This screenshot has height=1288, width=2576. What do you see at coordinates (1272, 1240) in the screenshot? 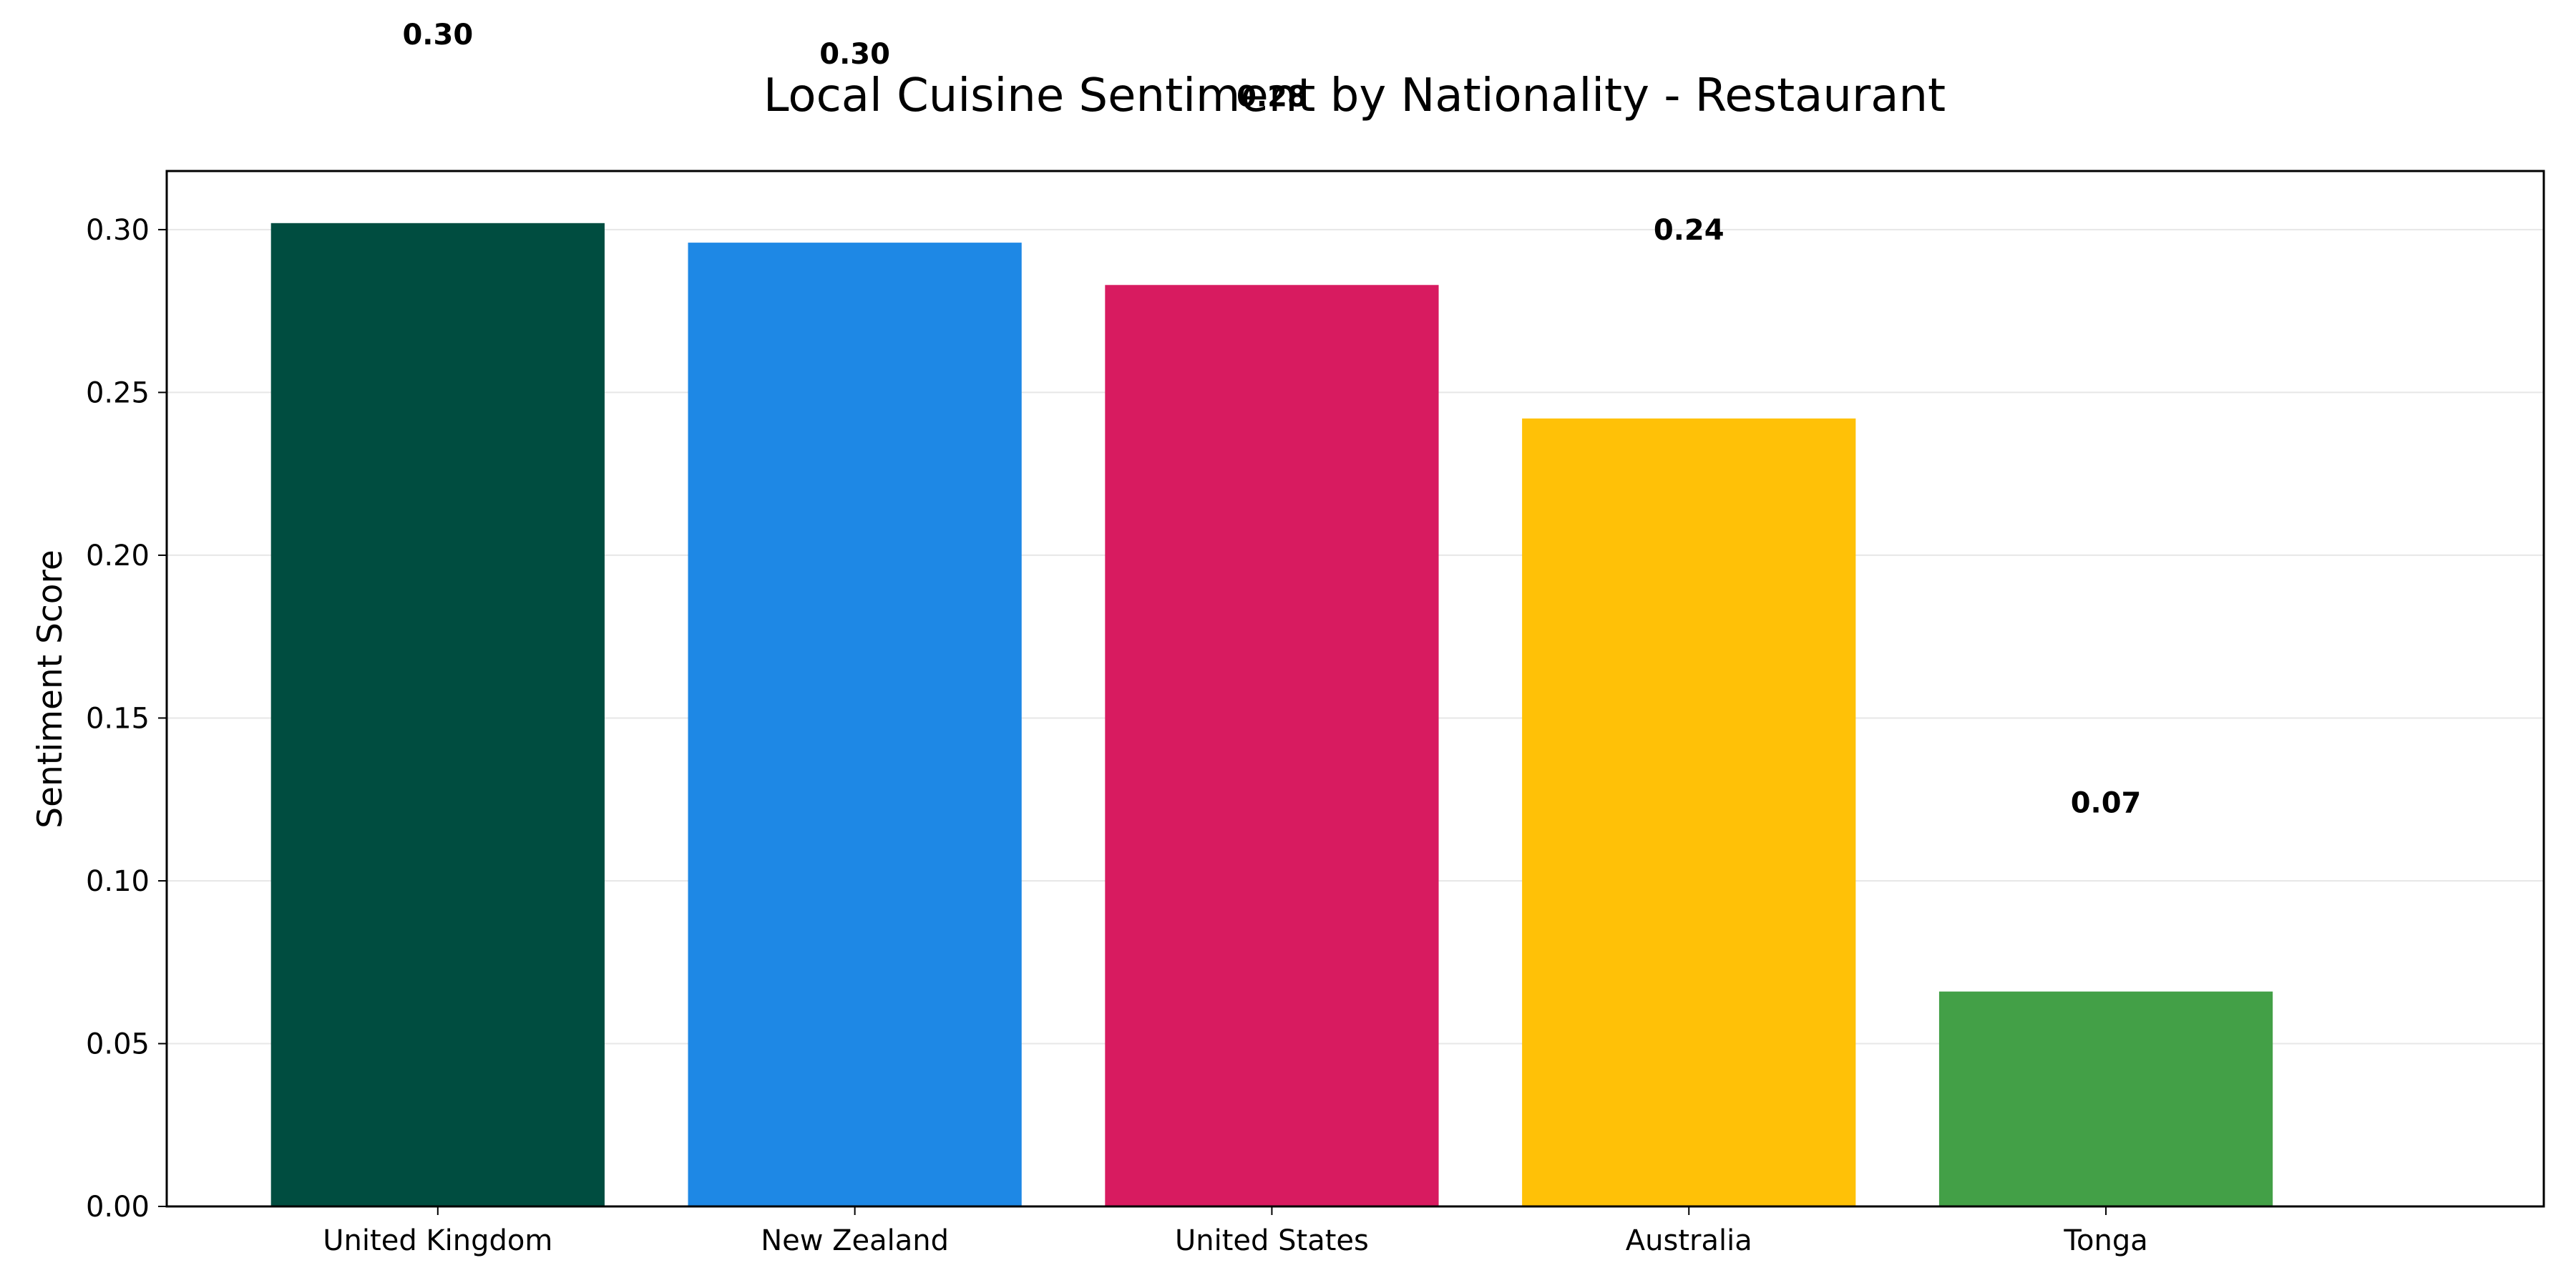
I see `x-tick-label: United States` at bounding box center [1272, 1240].